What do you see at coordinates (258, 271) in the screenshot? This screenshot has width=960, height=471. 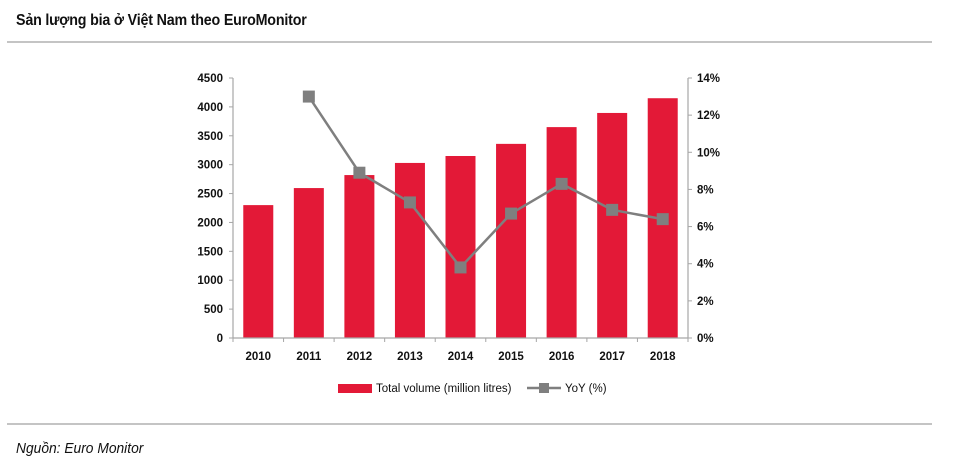 I see `bar-2010` at bounding box center [258, 271].